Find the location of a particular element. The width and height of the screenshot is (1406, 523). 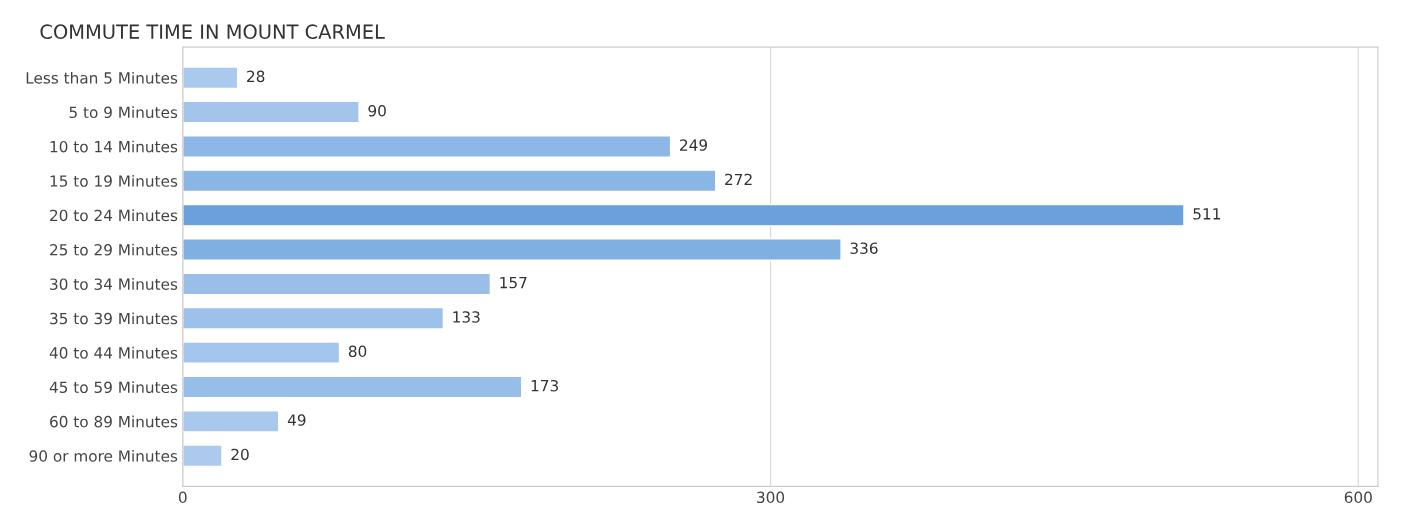

data-label: 336 is located at coordinates (864, 248).